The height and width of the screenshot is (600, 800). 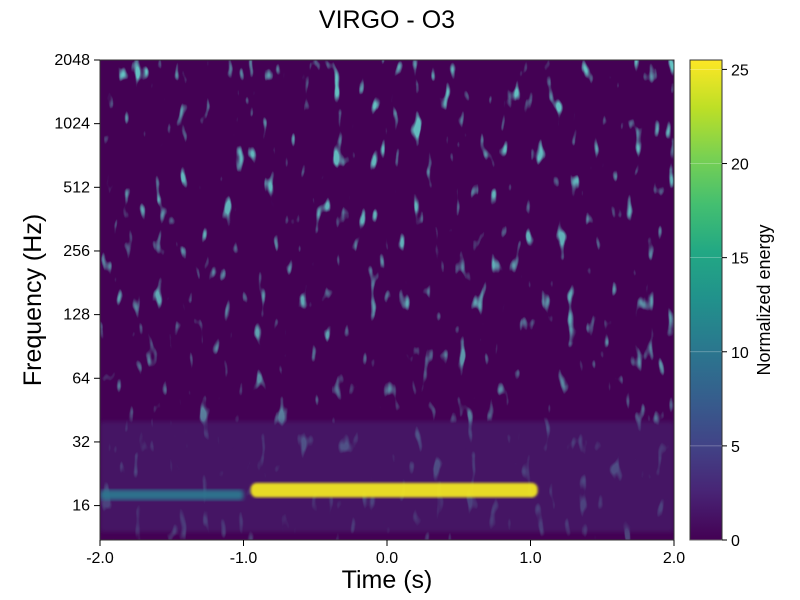 I want to click on colorbar-ticks: 0 5 10 15 20 25, so click(x=719, y=306).